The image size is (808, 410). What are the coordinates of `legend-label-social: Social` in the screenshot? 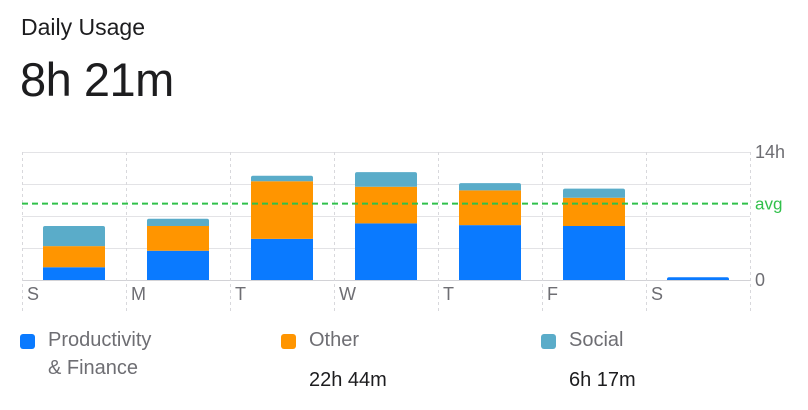 It's located at (596, 340).